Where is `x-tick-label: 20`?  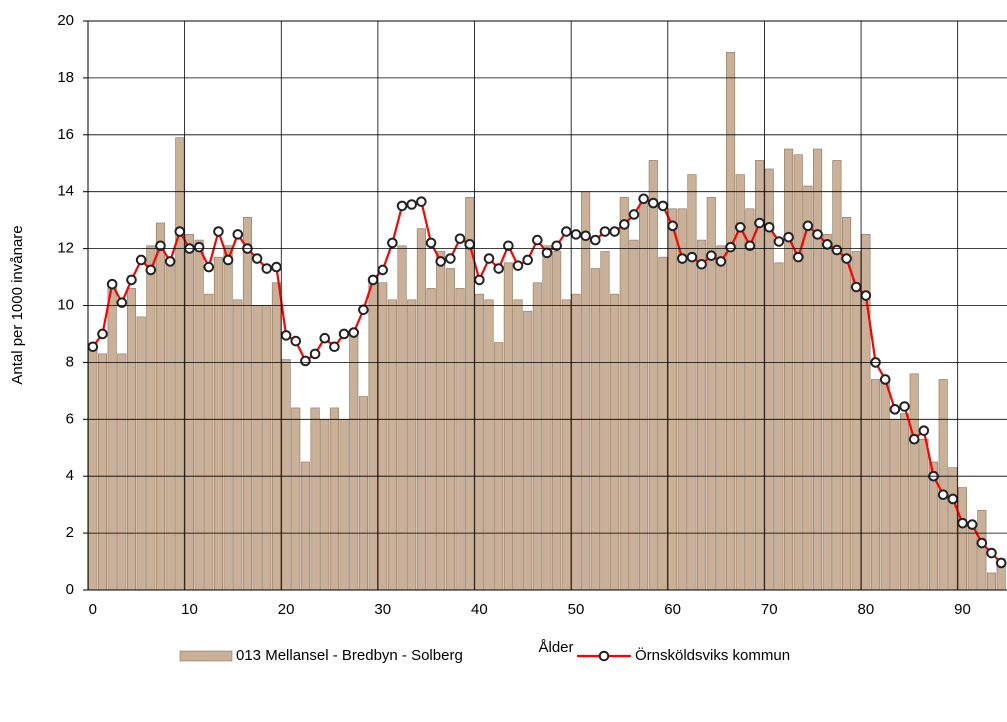
x-tick-label: 20 is located at coordinates (286, 609).